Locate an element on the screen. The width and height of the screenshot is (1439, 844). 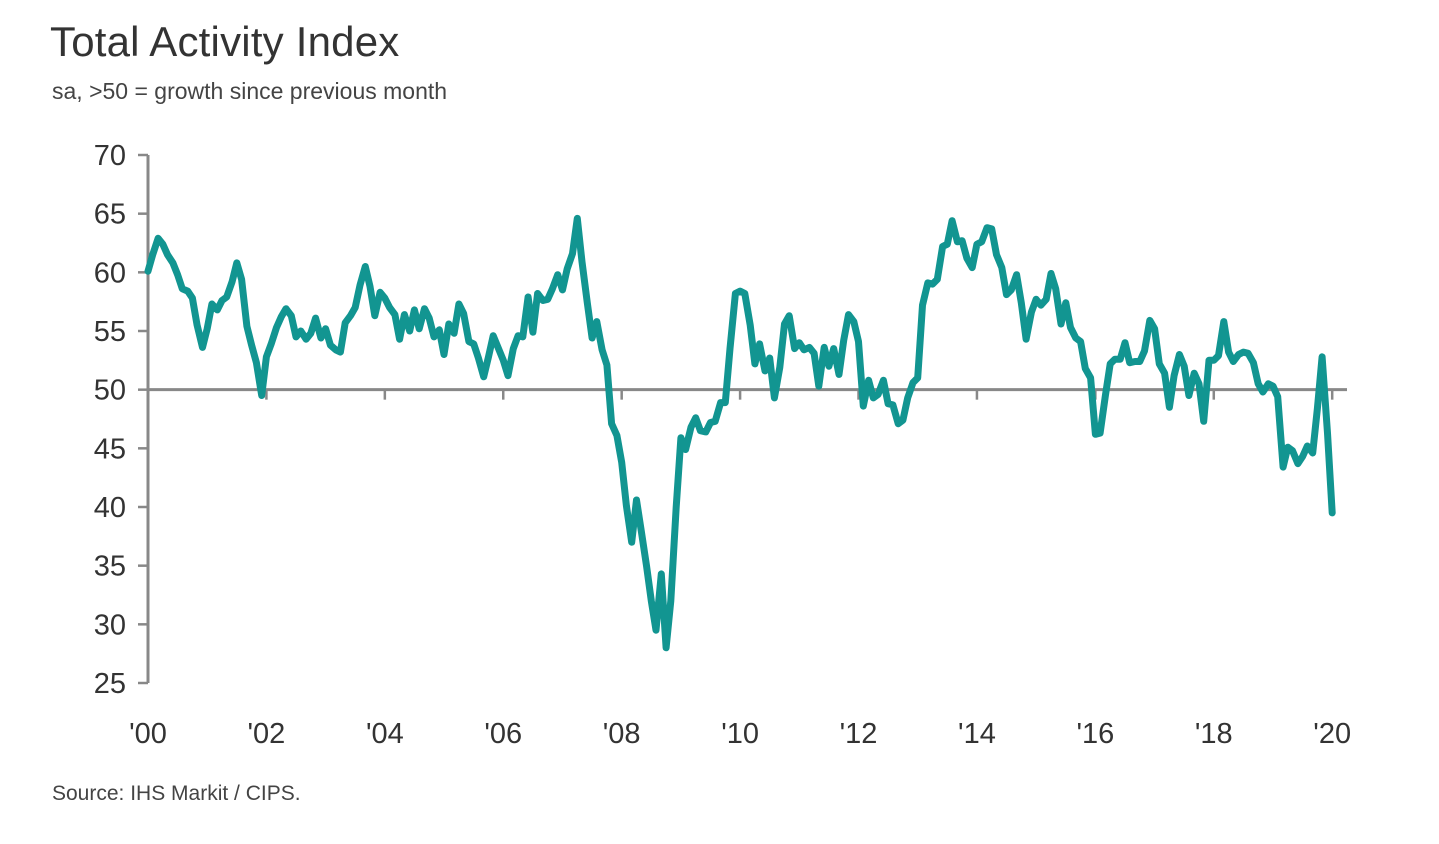
x-tick-label: '16 is located at coordinates (1095, 734).